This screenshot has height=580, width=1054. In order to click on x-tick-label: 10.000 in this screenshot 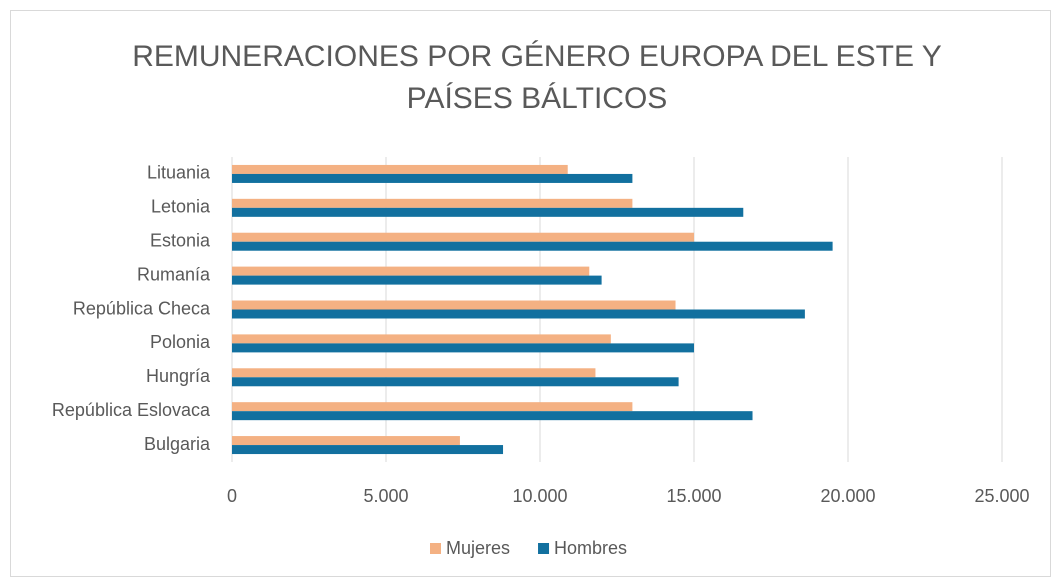, I will do `click(539, 496)`.